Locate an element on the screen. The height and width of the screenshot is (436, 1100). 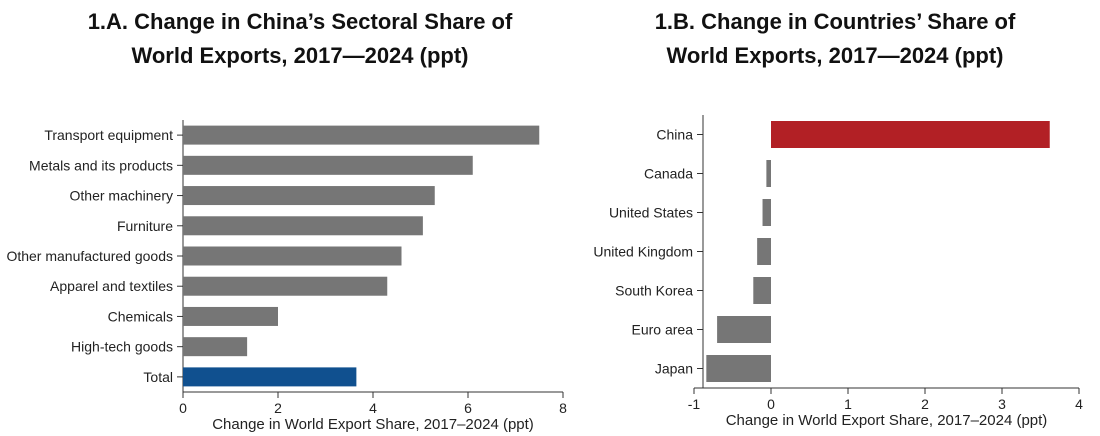
y-tick-label-south-korea: South Korea is located at coordinates (654, 291).